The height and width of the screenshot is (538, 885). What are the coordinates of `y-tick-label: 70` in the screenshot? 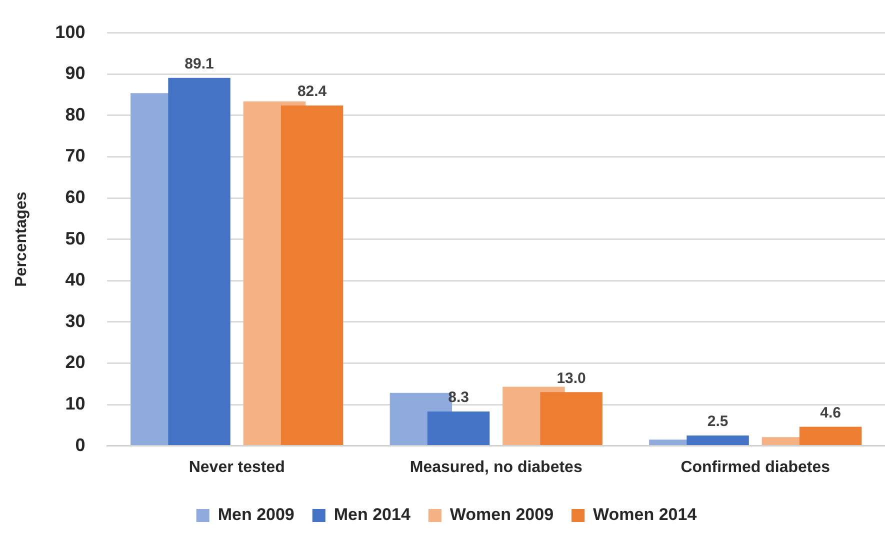 It's located at (75, 156).